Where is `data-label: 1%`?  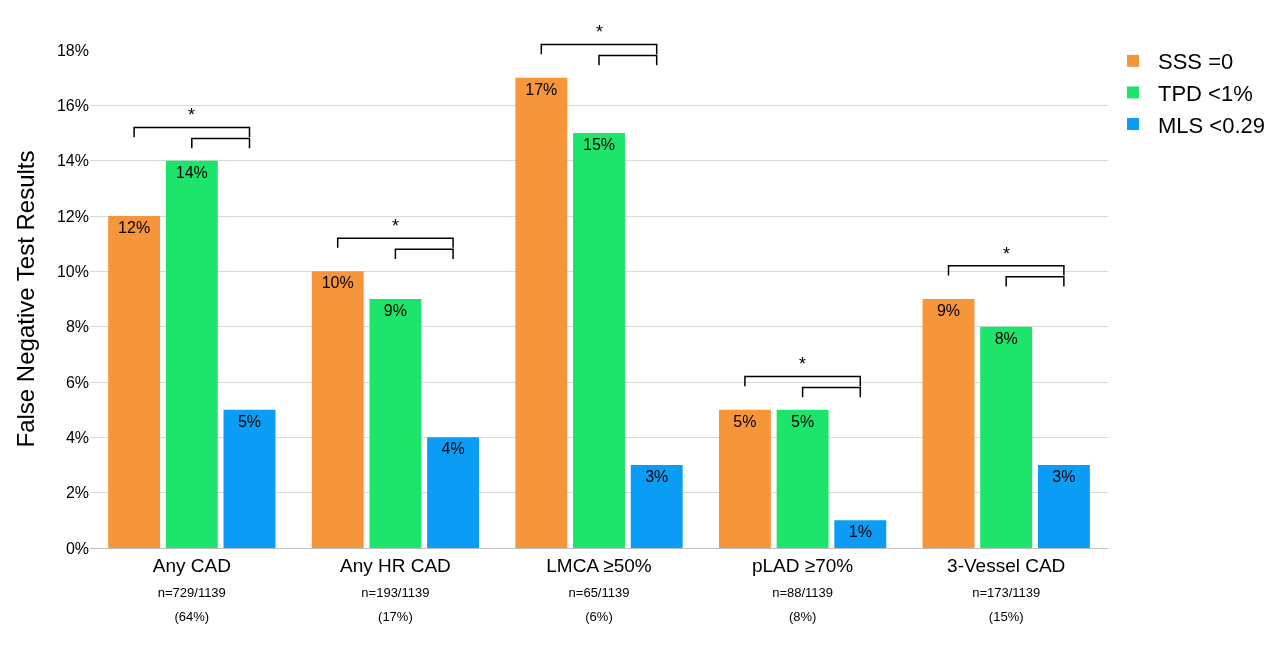
data-label: 1% is located at coordinates (860, 532).